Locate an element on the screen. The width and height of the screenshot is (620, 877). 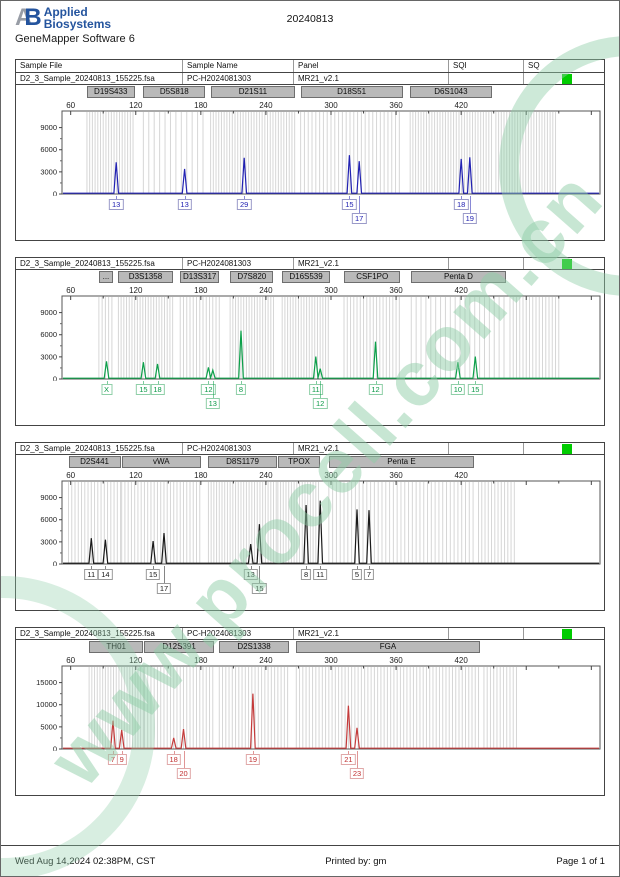
marker-box-FGA: FGA is located at coordinates (388, 647).